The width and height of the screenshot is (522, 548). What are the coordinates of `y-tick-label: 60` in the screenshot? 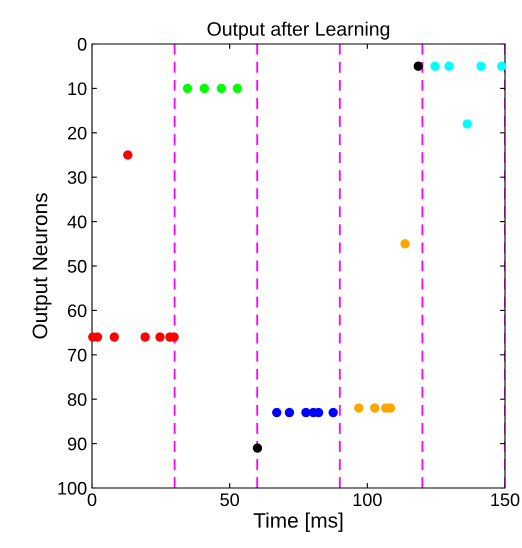 It's located at (77, 311).